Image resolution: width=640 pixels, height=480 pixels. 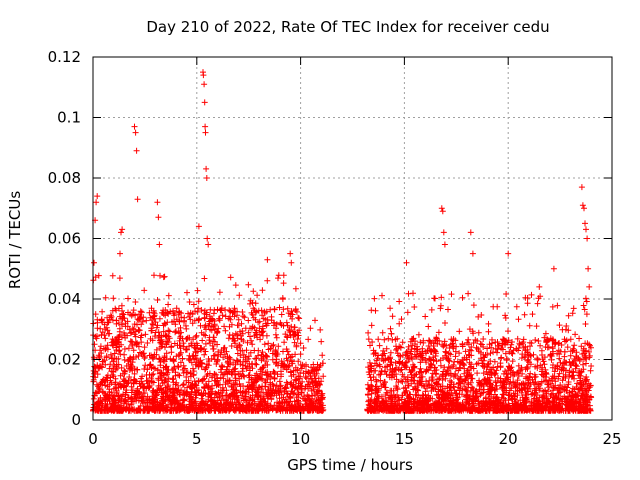 I want to click on y-tick-label: 0.04, so click(x=64, y=299).